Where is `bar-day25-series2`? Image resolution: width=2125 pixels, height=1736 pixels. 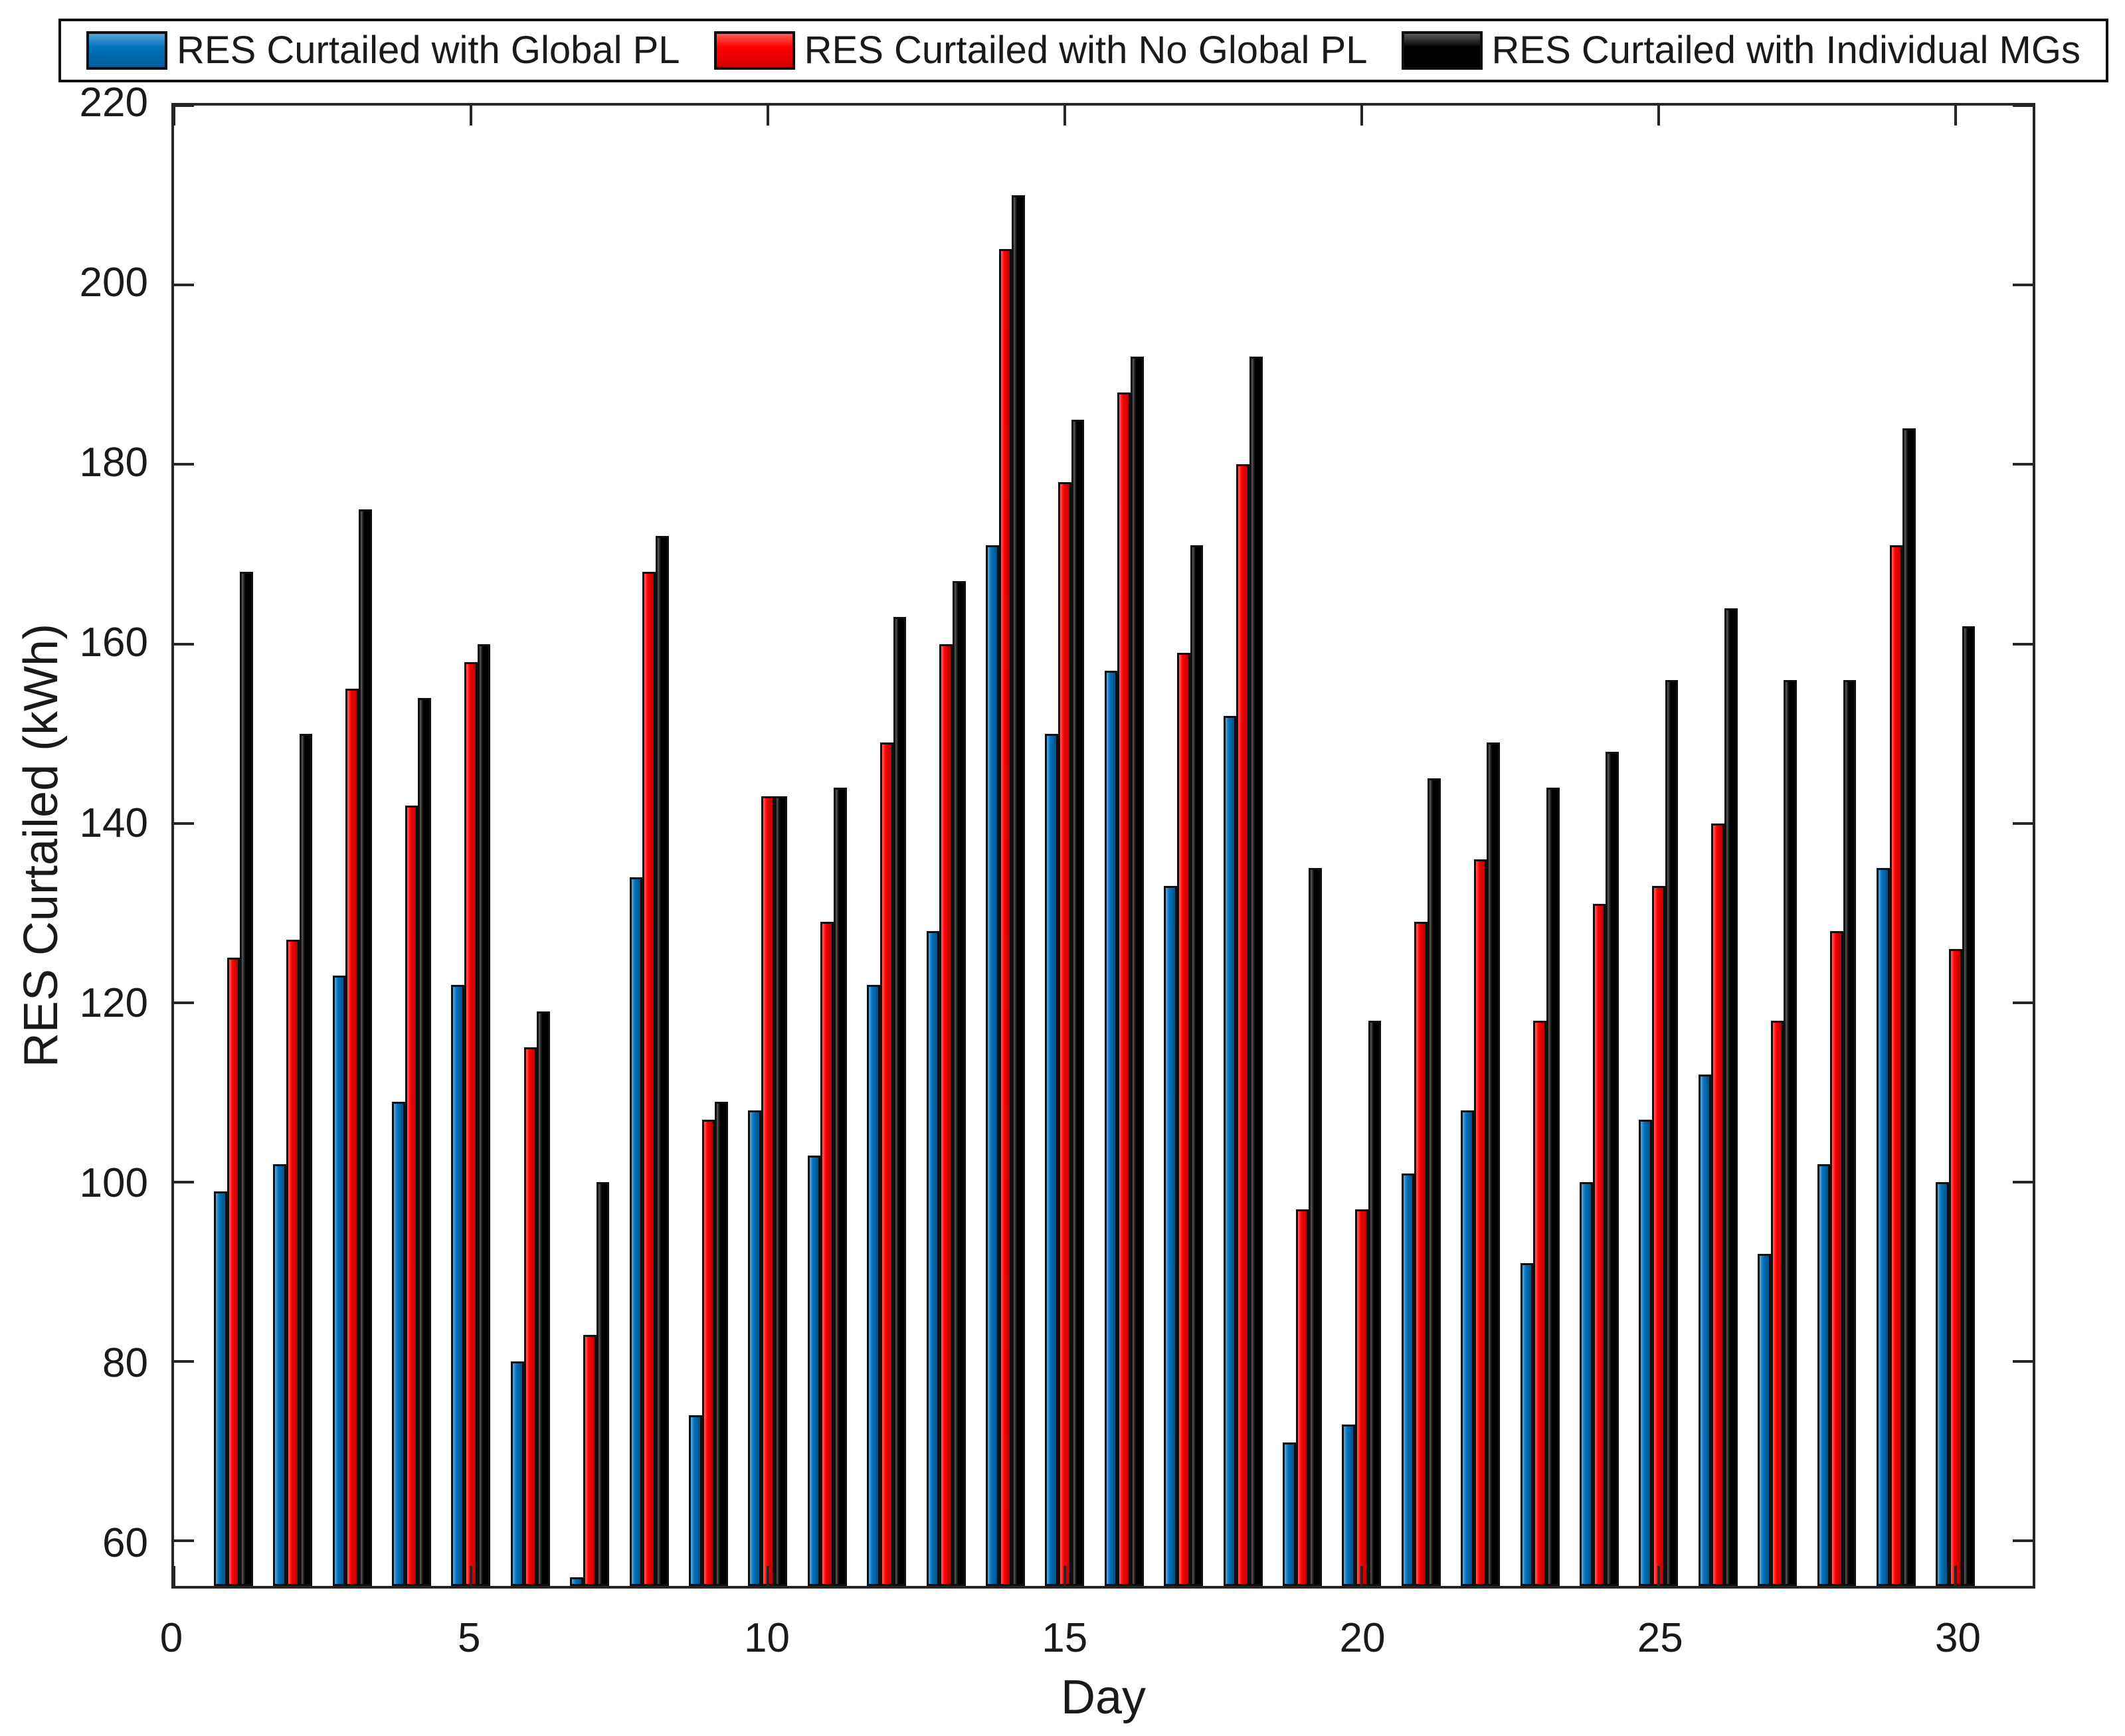
bar-day25-series2 is located at coordinates (1658, 1236).